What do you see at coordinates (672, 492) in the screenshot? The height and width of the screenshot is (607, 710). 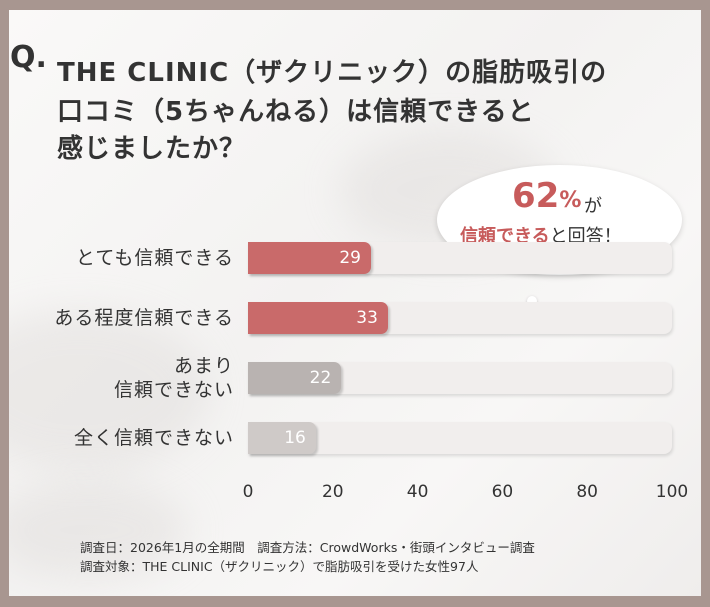 I see `x-tick-label: 100` at bounding box center [672, 492].